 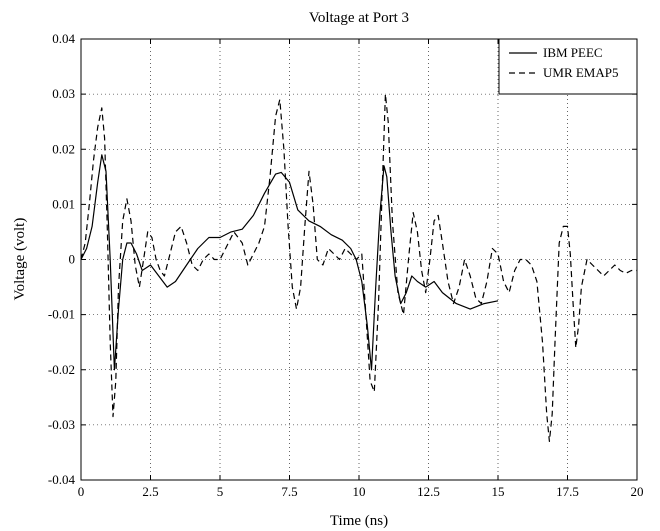 What do you see at coordinates (61, 369) in the screenshot?
I see `y-tick-label: -0.02` at bounding box center [61, 369].